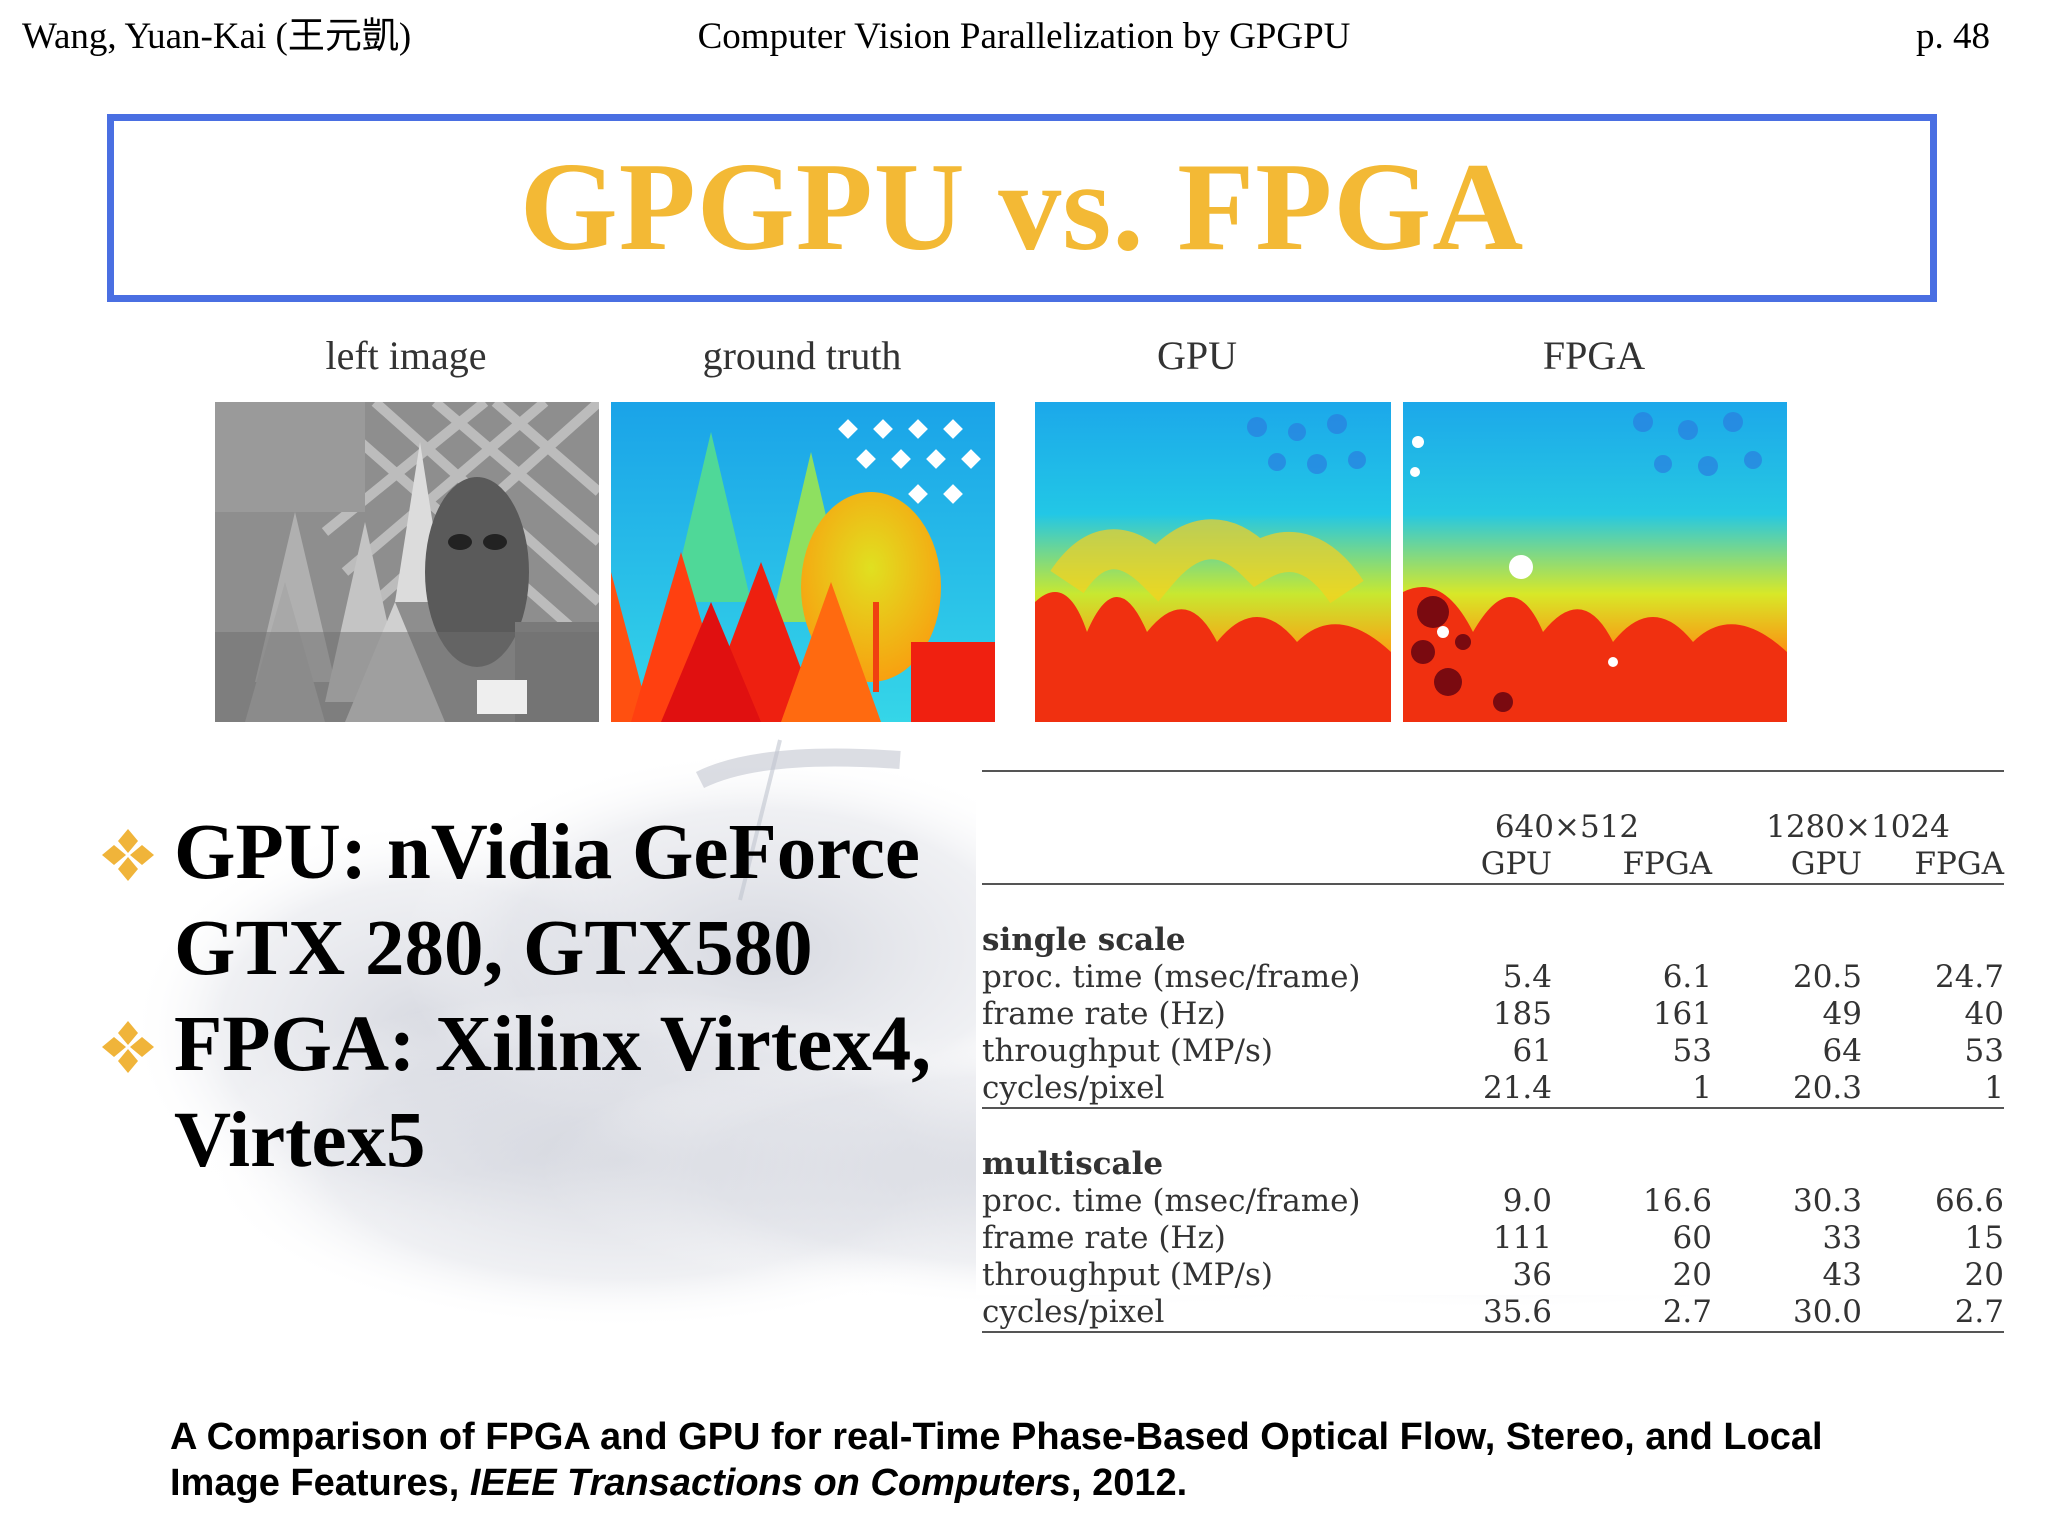 The image size is (2048, 1536). I want to click on resolution-1280: 1280×1024, so click(1858, 827).